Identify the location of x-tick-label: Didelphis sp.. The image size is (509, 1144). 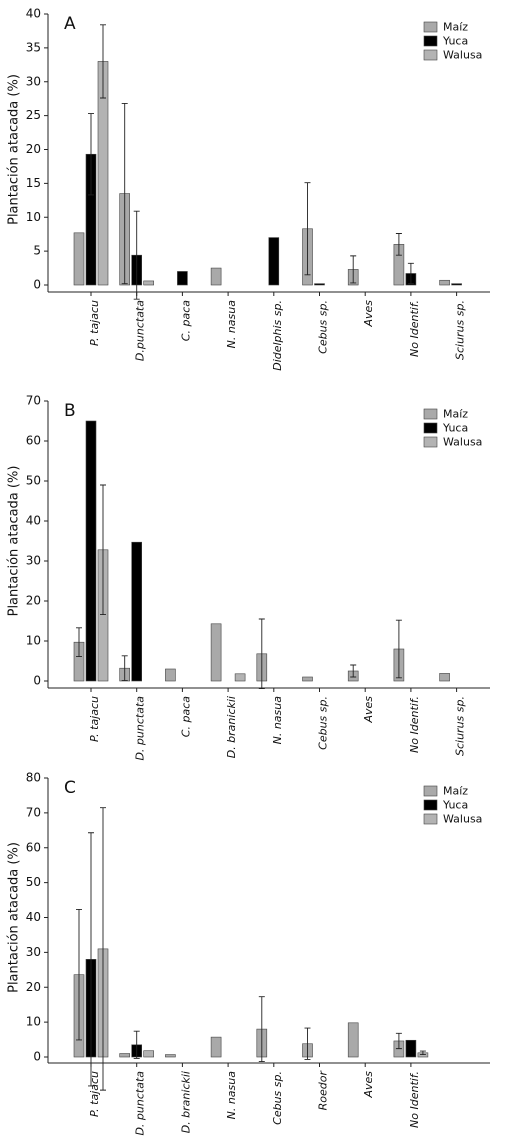
(277, 335).